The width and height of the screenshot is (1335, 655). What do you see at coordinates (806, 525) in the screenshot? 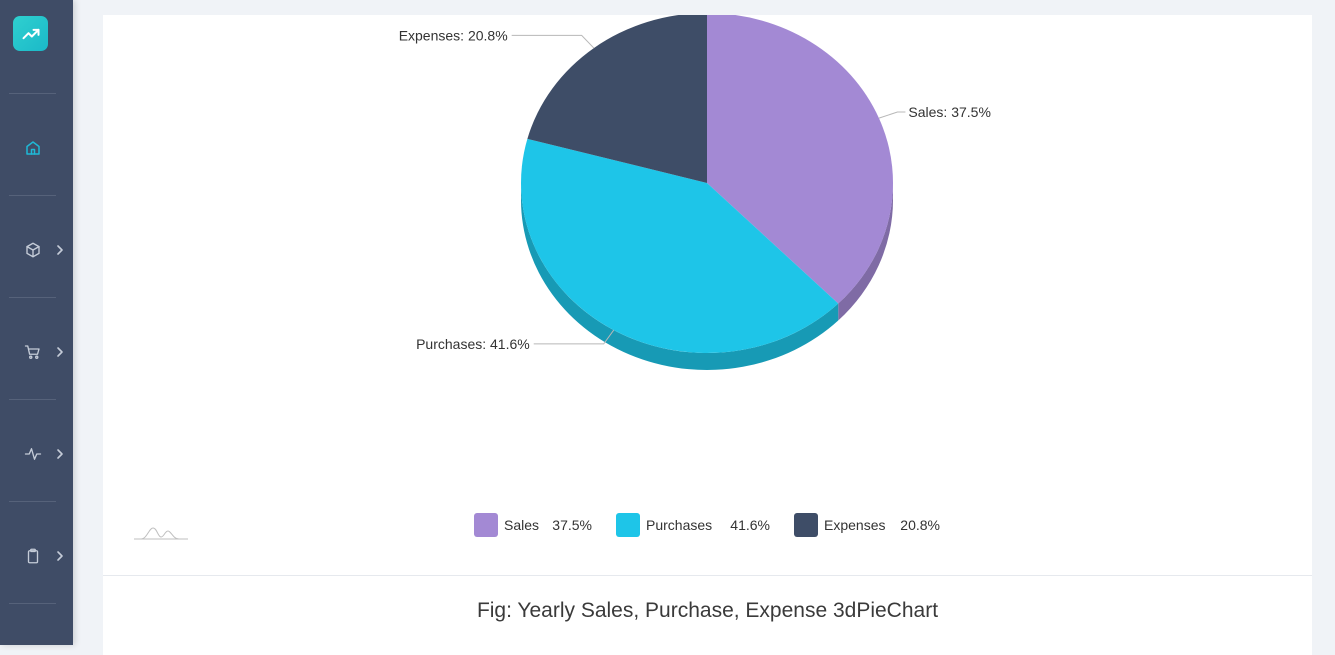
I see `legend-swatch-expenses` at bounding box center [806, 525].